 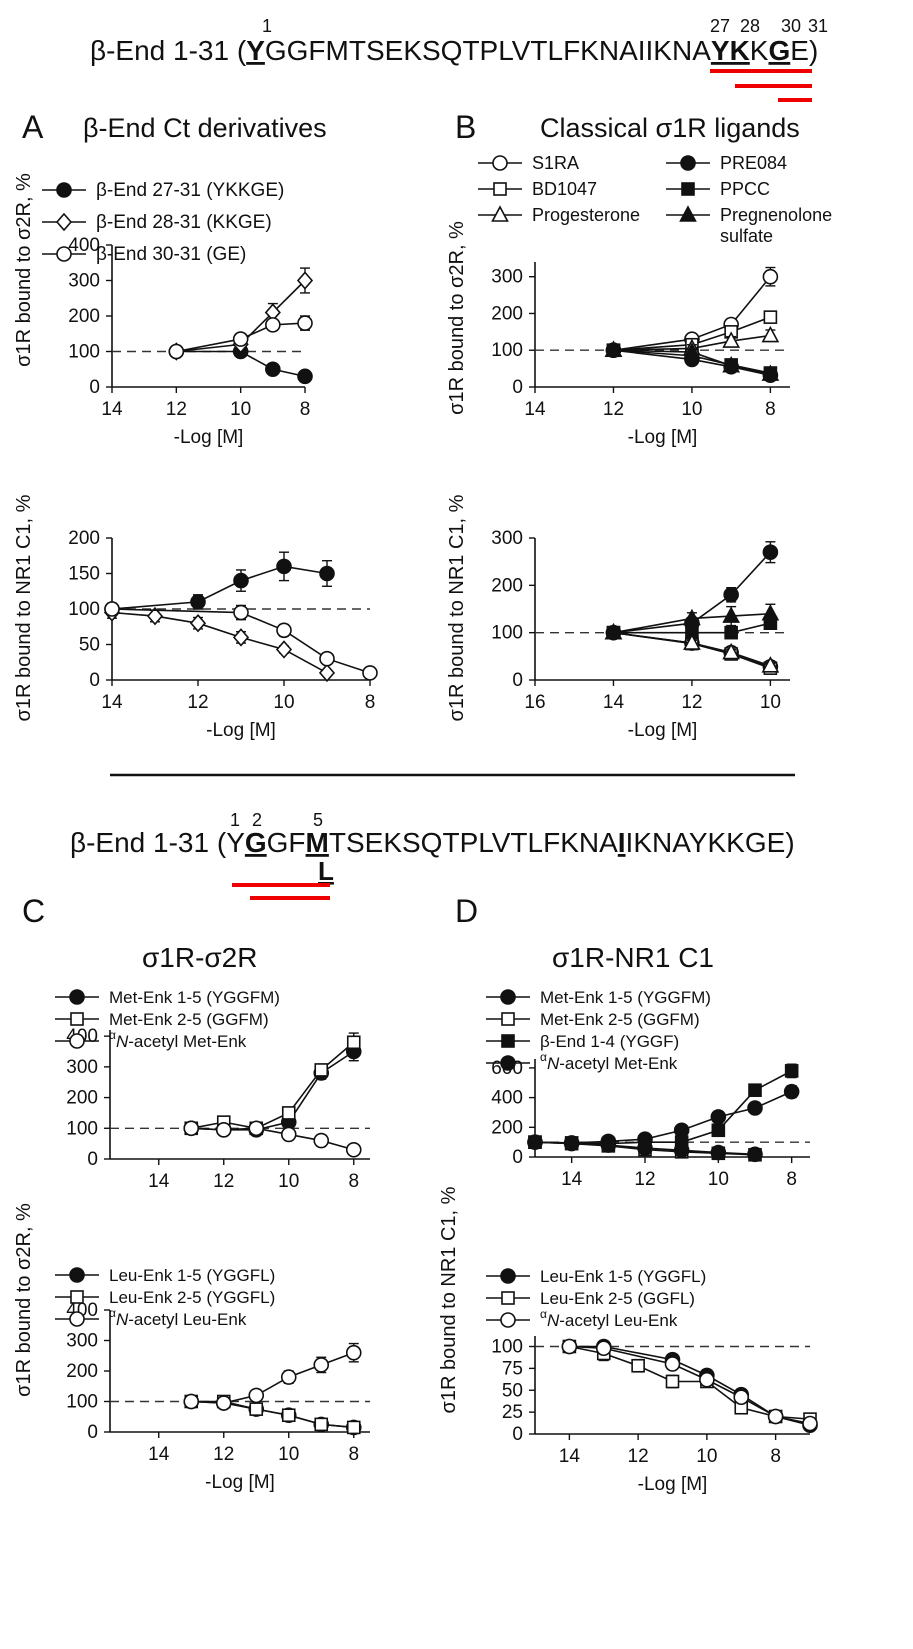 I want to click on residue-number: 2, so click(x=257, y=820).